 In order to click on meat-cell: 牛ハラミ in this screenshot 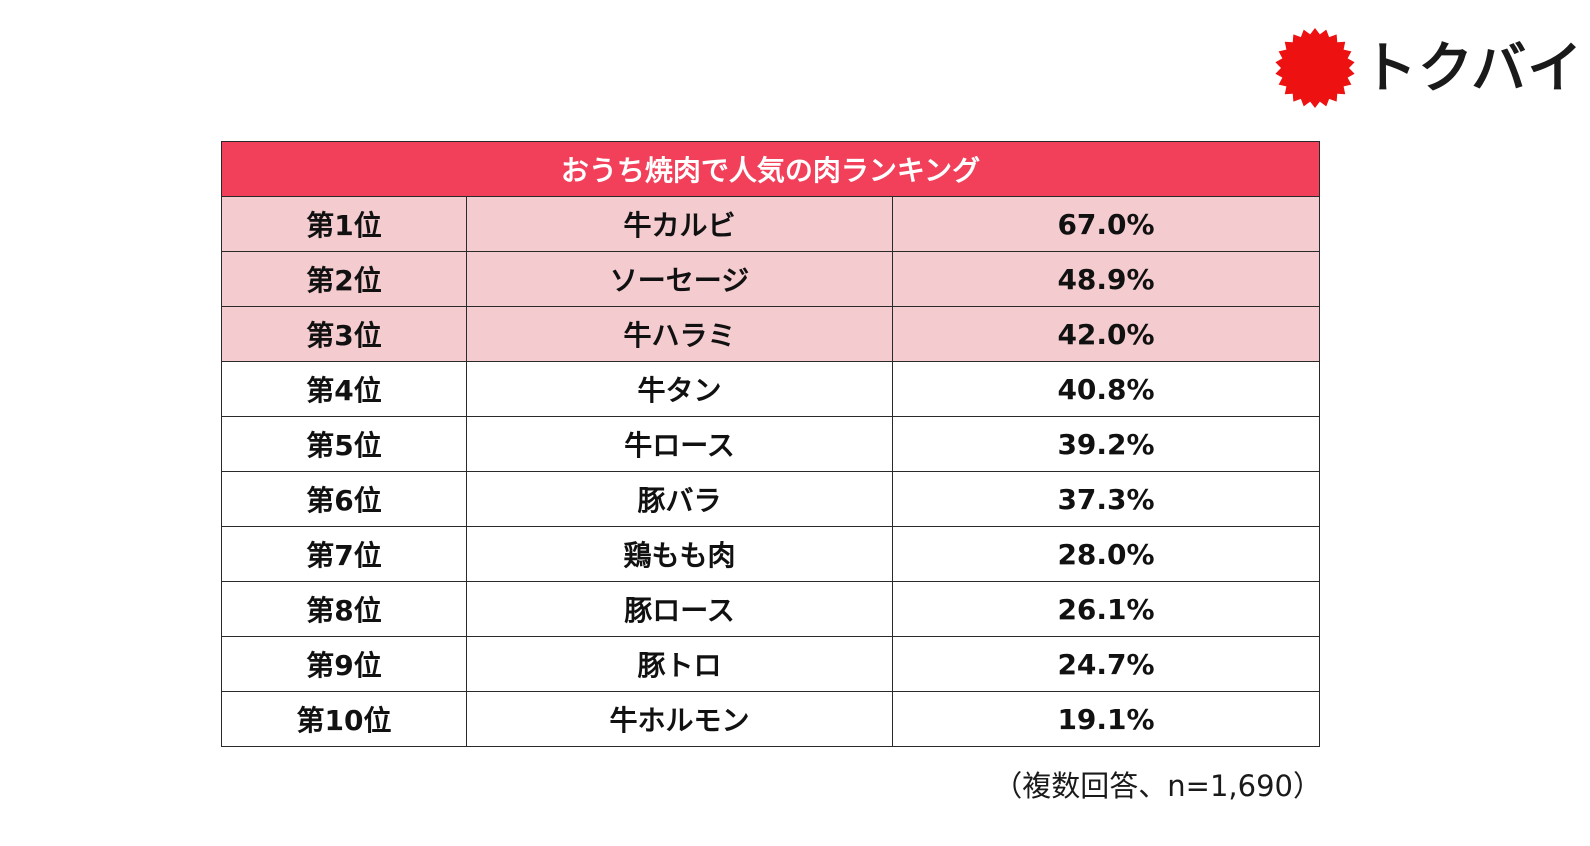, I will do `click(679, 334)`.